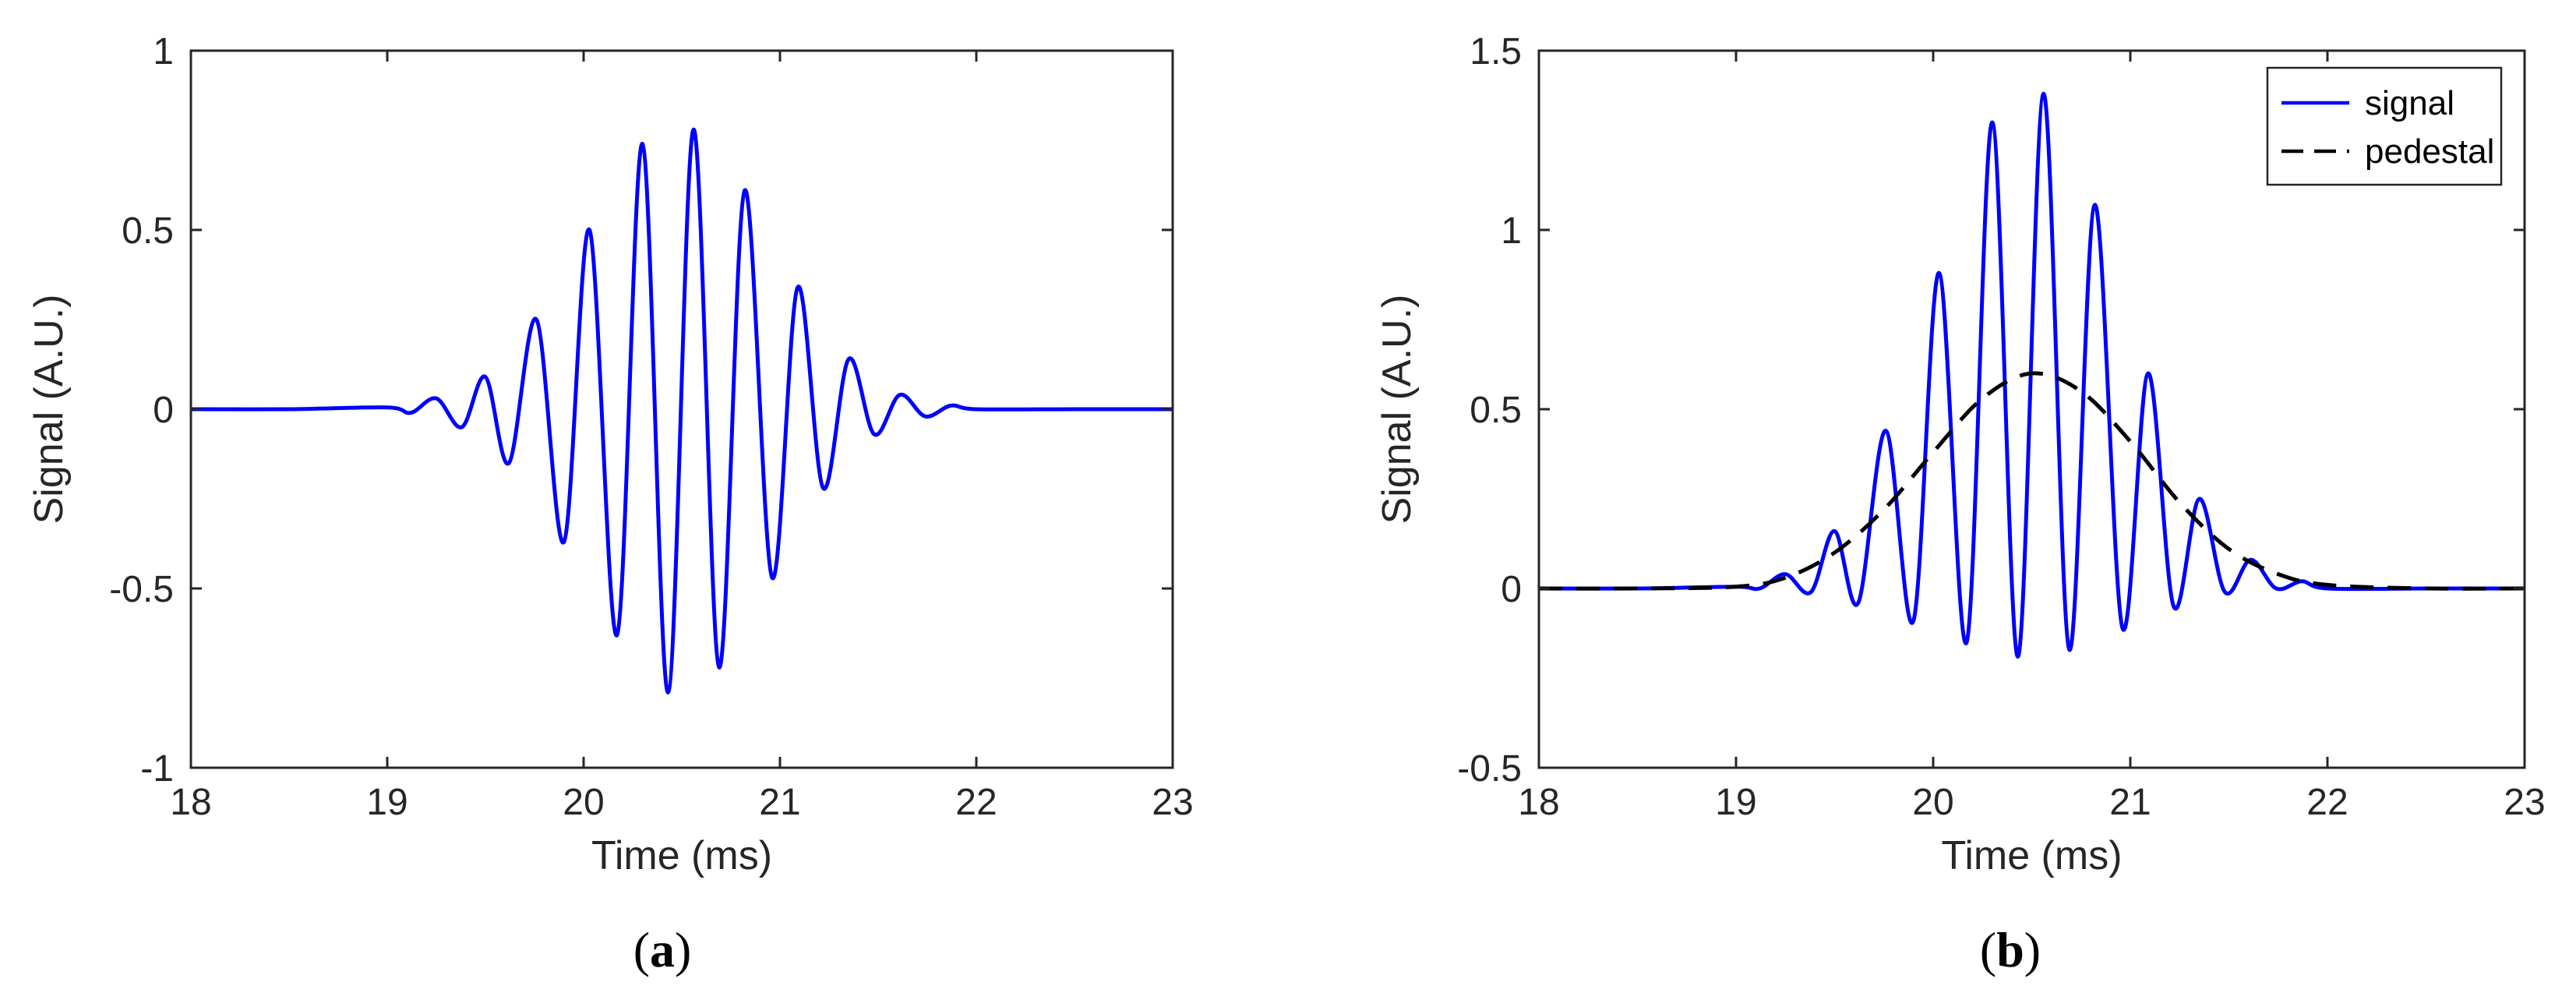  Describe the element at coordinates (2010, 949) in the screenshot. I see `panel-label: (b)` at that location.